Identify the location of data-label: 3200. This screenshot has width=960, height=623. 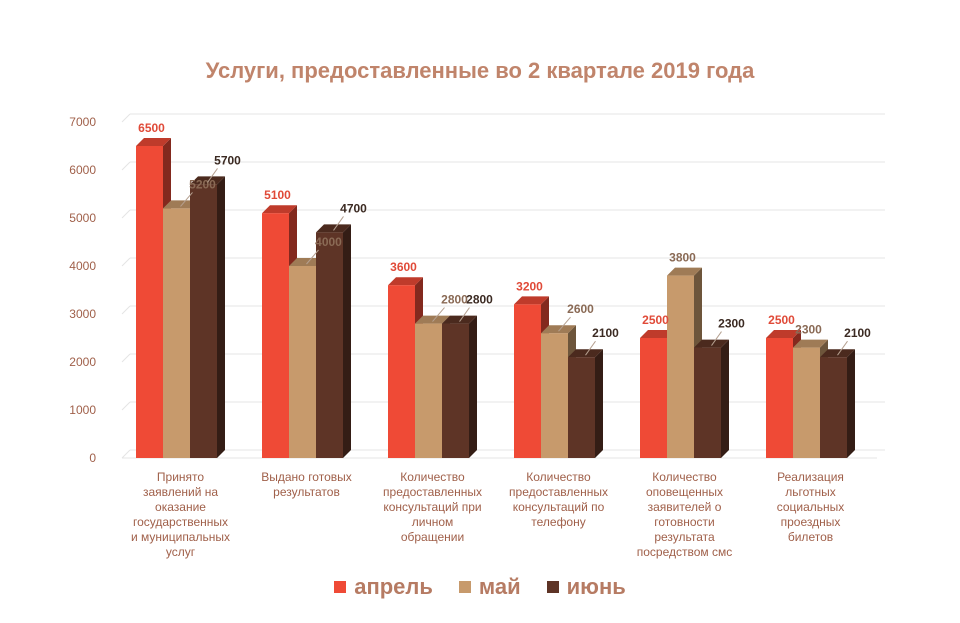
(529, 286).